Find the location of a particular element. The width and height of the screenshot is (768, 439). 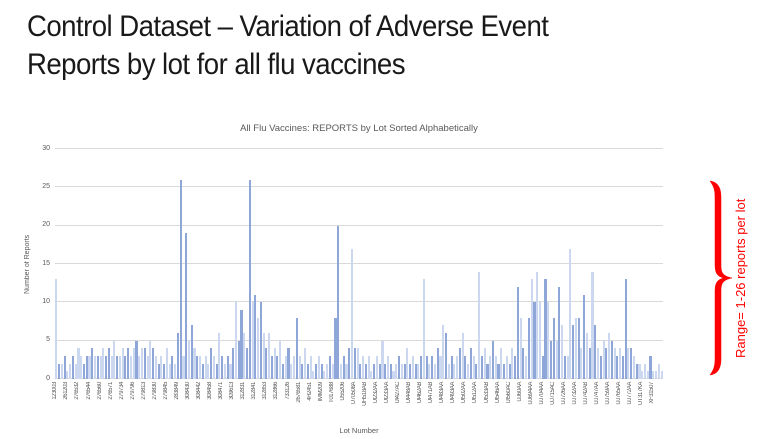

x-tick-label: 309613 is located at coordinates (232, 391).